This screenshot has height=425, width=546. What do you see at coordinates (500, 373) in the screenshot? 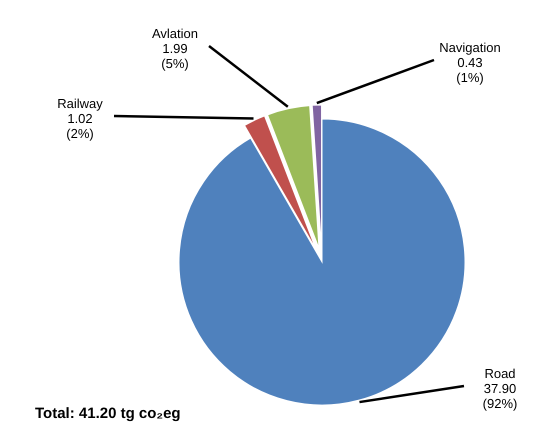
I see `slice-label: Road` at bounding box center [500, 373].